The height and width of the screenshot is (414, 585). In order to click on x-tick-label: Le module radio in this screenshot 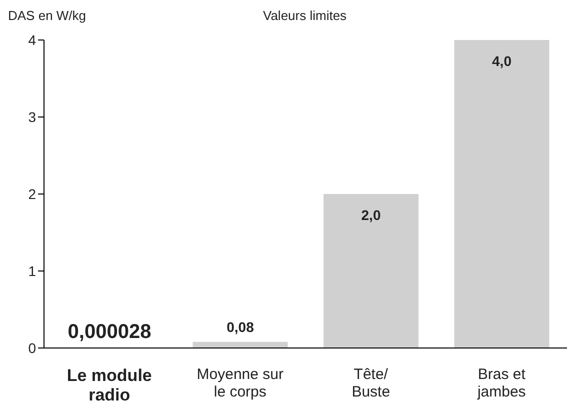, I will do `click(109, 385)`.